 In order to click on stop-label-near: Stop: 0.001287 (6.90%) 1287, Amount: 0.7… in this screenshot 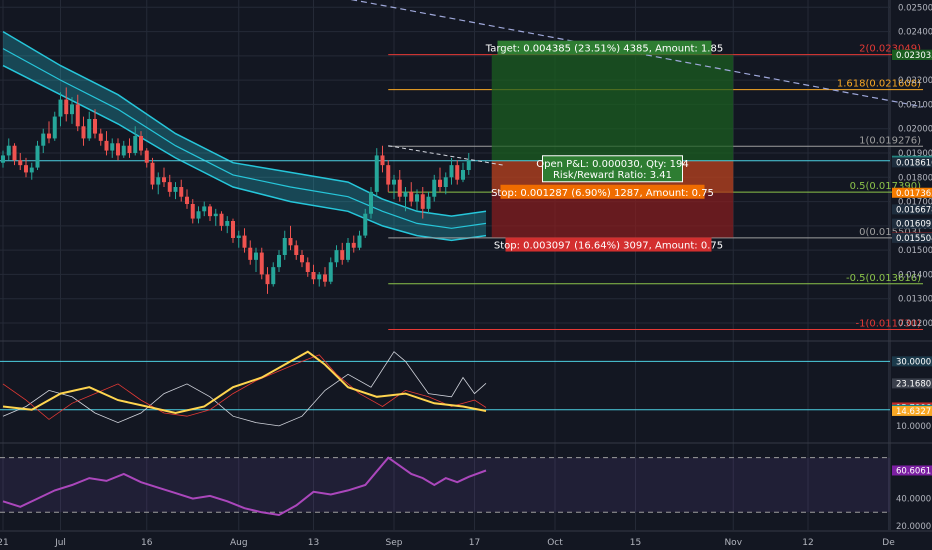, I will do `click(602, 193)`.